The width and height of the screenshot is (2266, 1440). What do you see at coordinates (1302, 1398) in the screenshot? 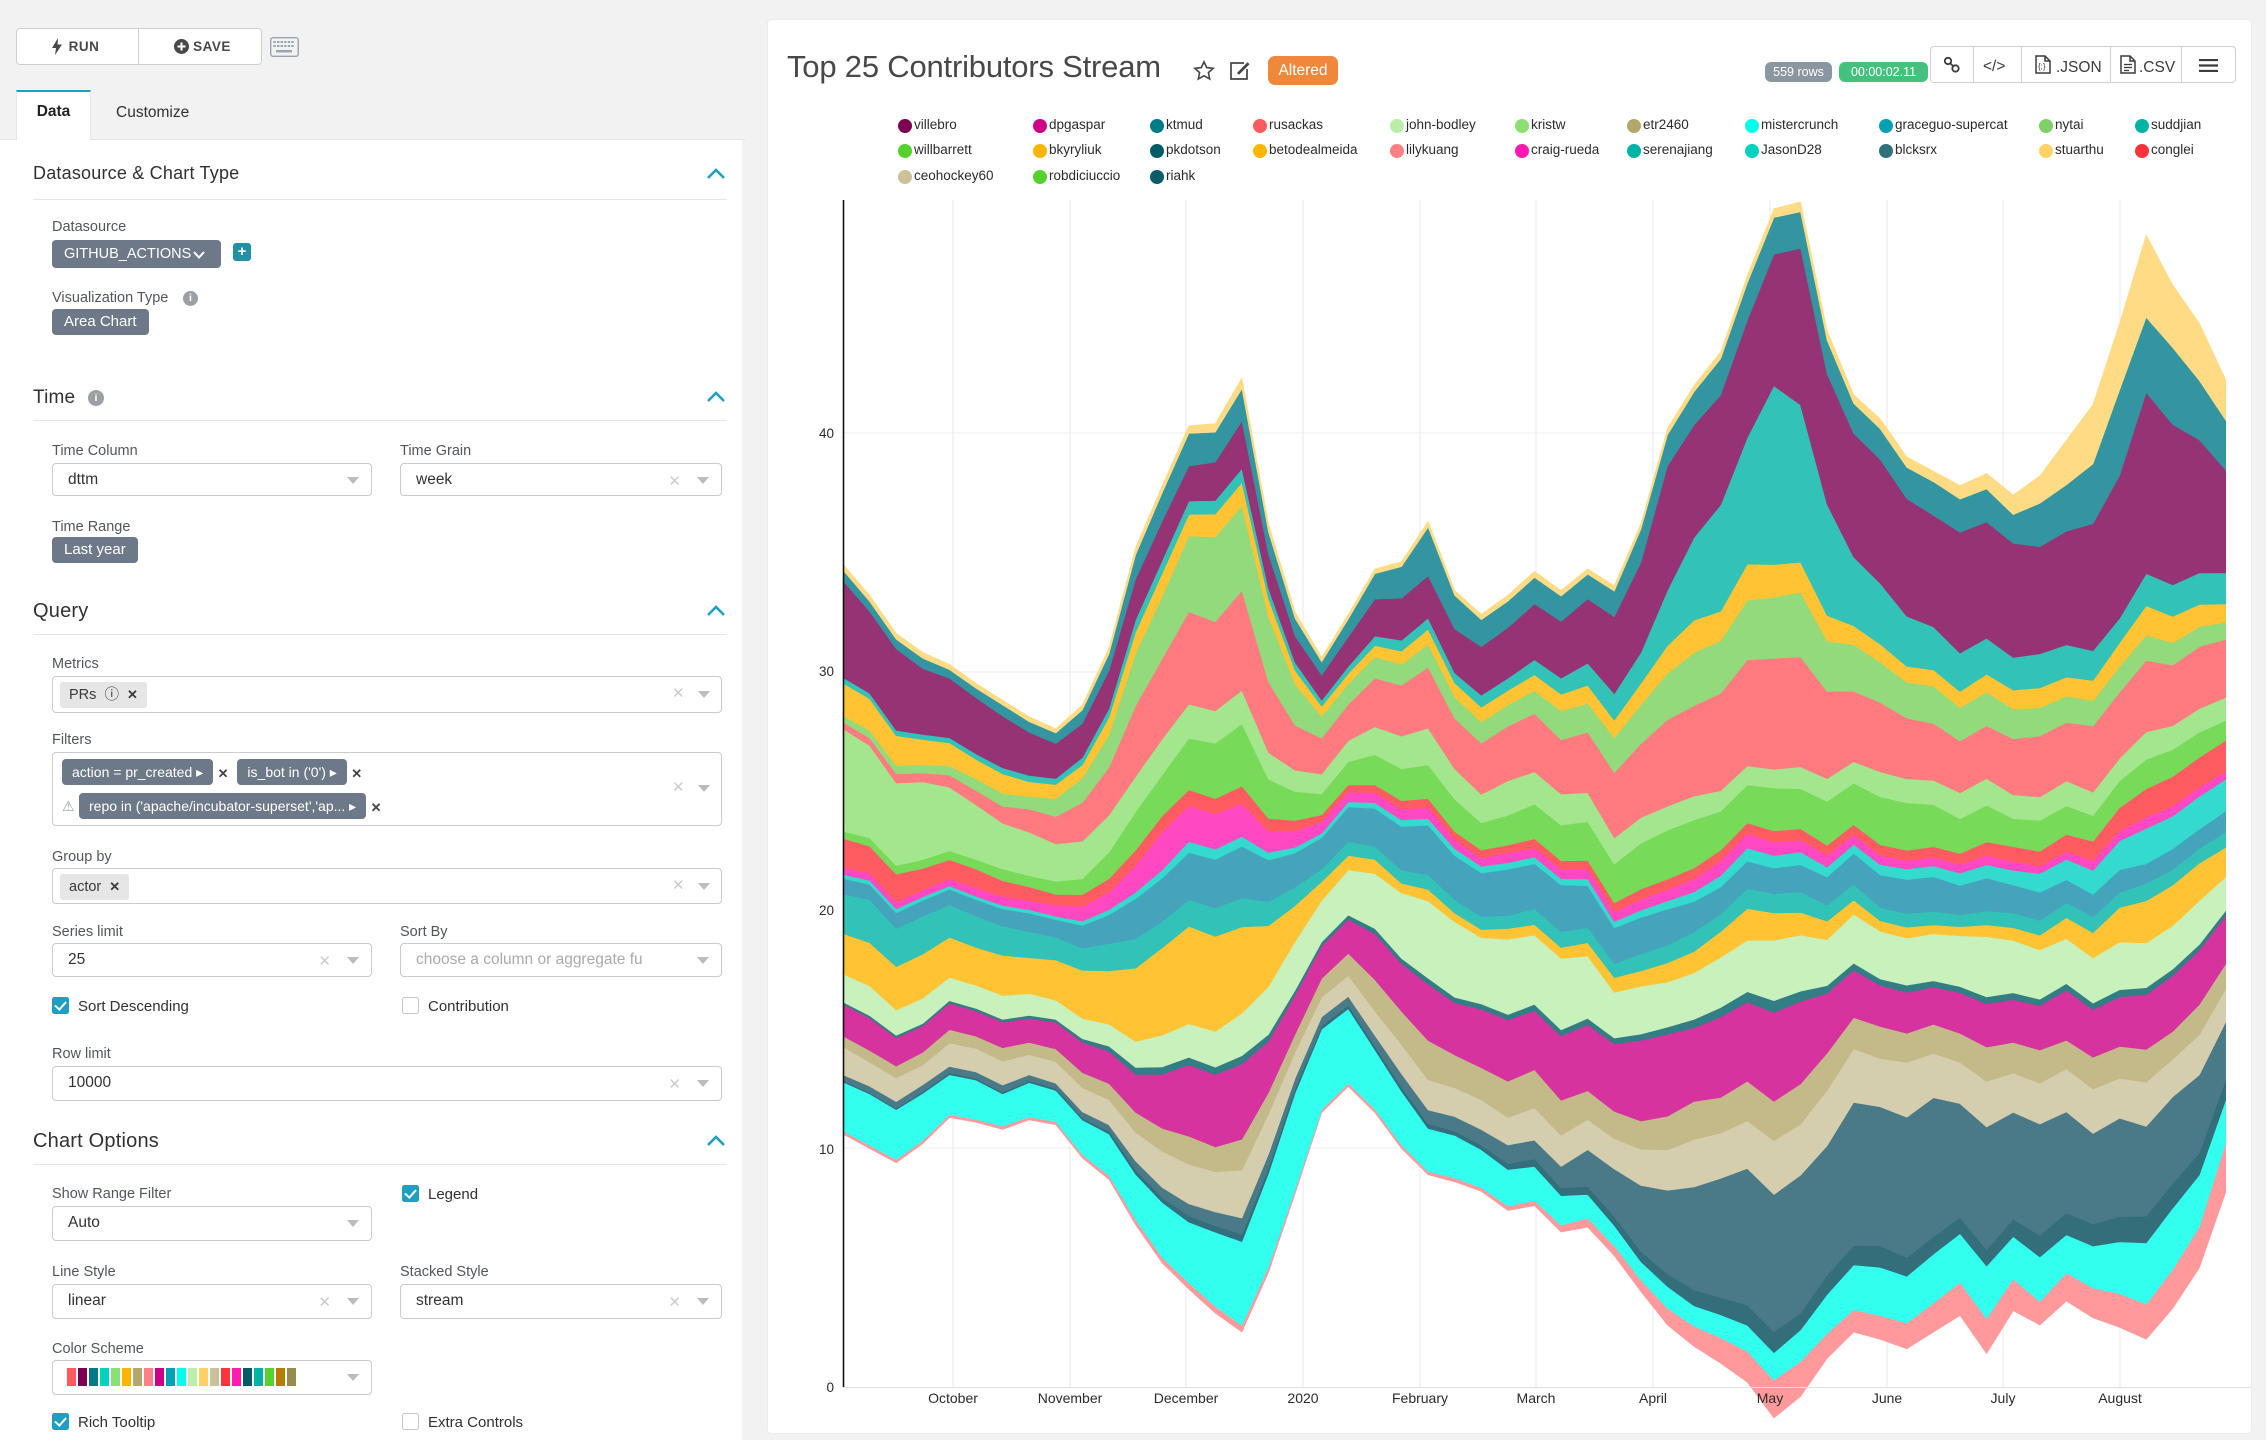
I see `svg-text: 2020` at bounding box center [1302, 1398].